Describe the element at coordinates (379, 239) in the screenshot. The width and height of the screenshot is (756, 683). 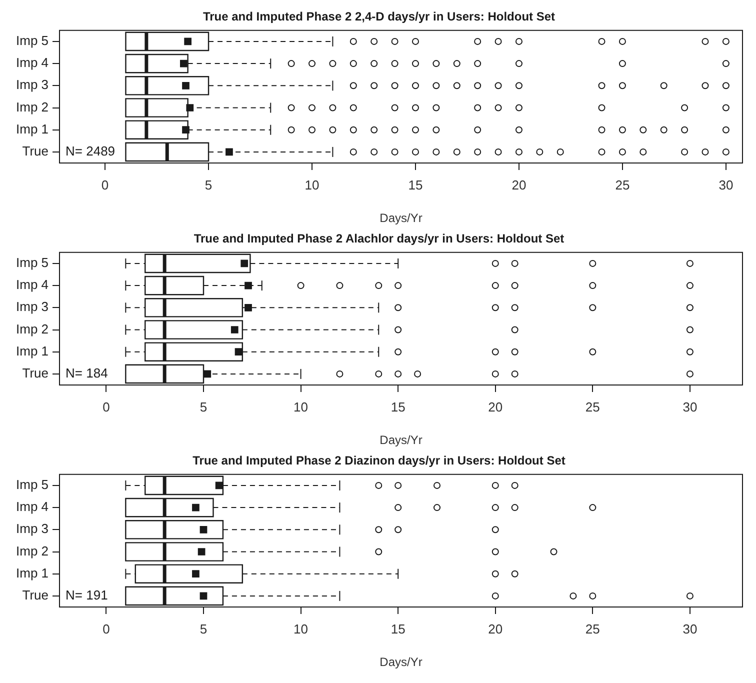
I see `chart-title: True and Imputed Phase 2 Alachlor days/yr in Users: Holdout Set` at that location.